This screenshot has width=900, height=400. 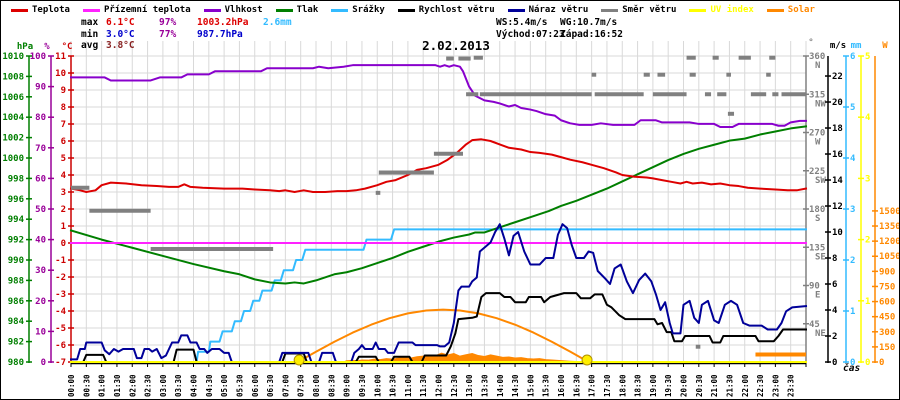 What do you see at coordinates (653, 385) in the screenshot?
I see `svg-text: 19:00` at bounding box center [653, 385].